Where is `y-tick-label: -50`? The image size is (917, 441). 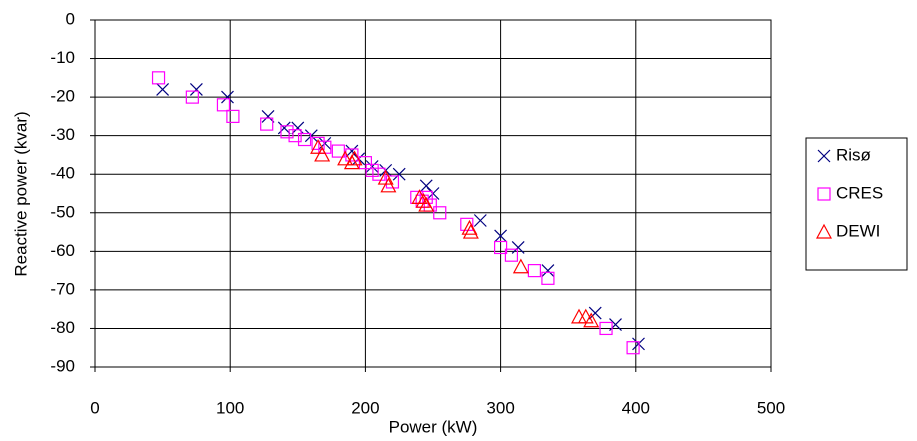 y-tick-label: -50 is located at coordinates (62, 211).